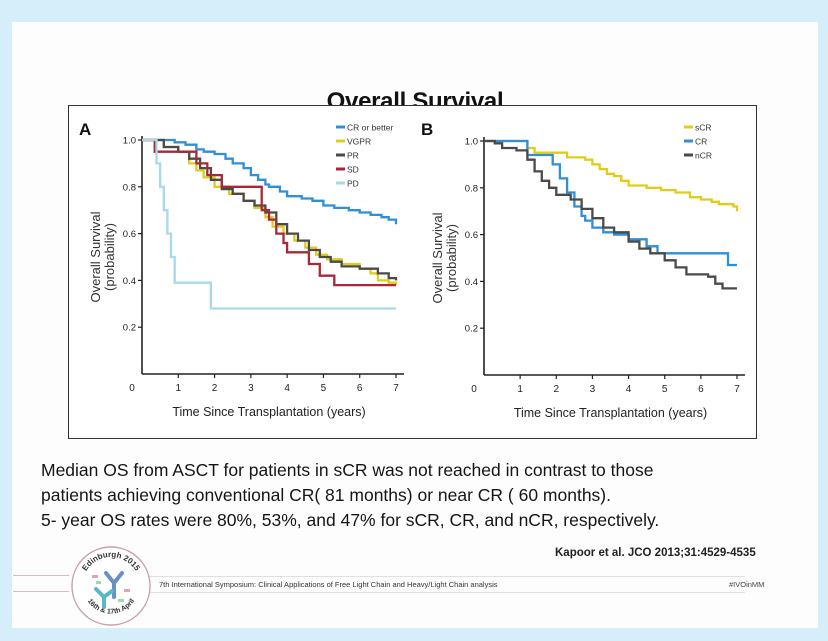 Image resolution: width=828 pixels, height=641 pixels. Describe the element at coordinates (655, 553) in the screenshot. I see `citation: Kapoor et al. JCO 2013;31:4529-4535` at that location.